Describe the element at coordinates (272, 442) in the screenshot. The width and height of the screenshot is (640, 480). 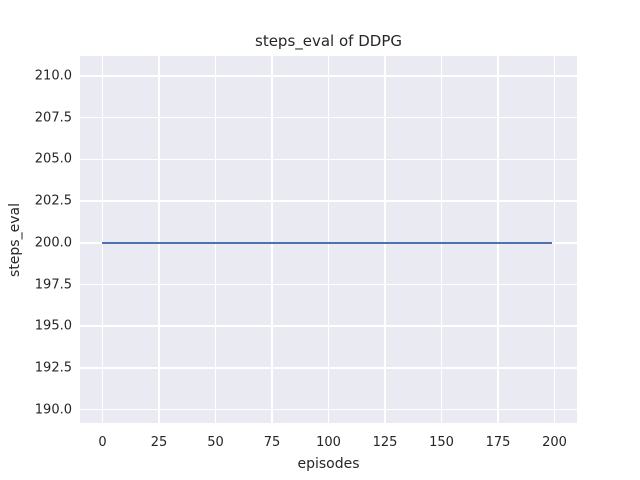
I see `x-tick-label: 75` at that location.